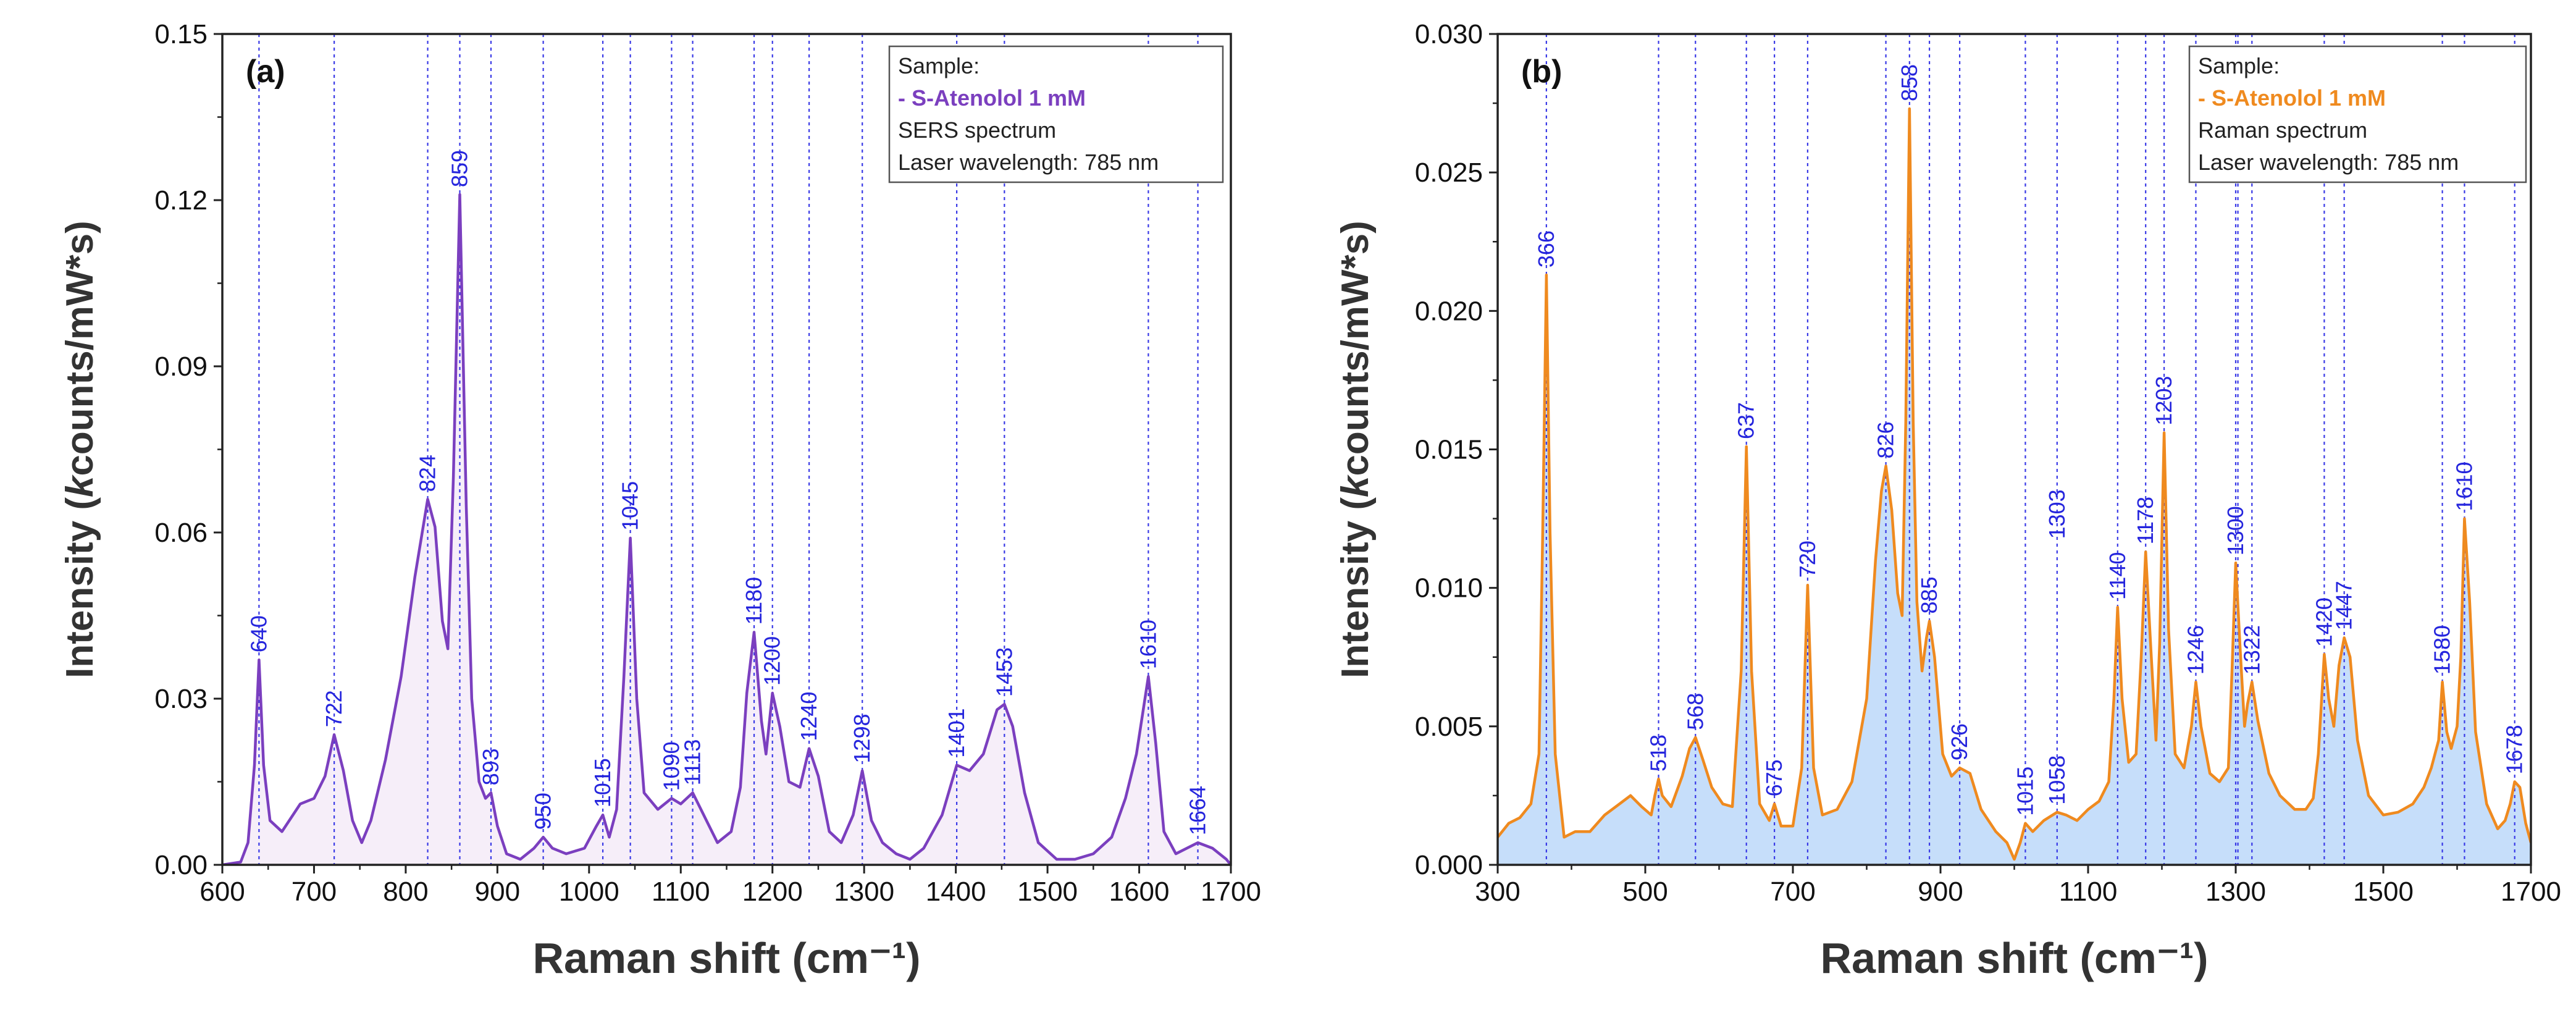 This screenshot has width=2576, height=1031. Describe the element at coordinates (181, 533) in the screenshot. I see `y-tick-label: 0.06` at that location.